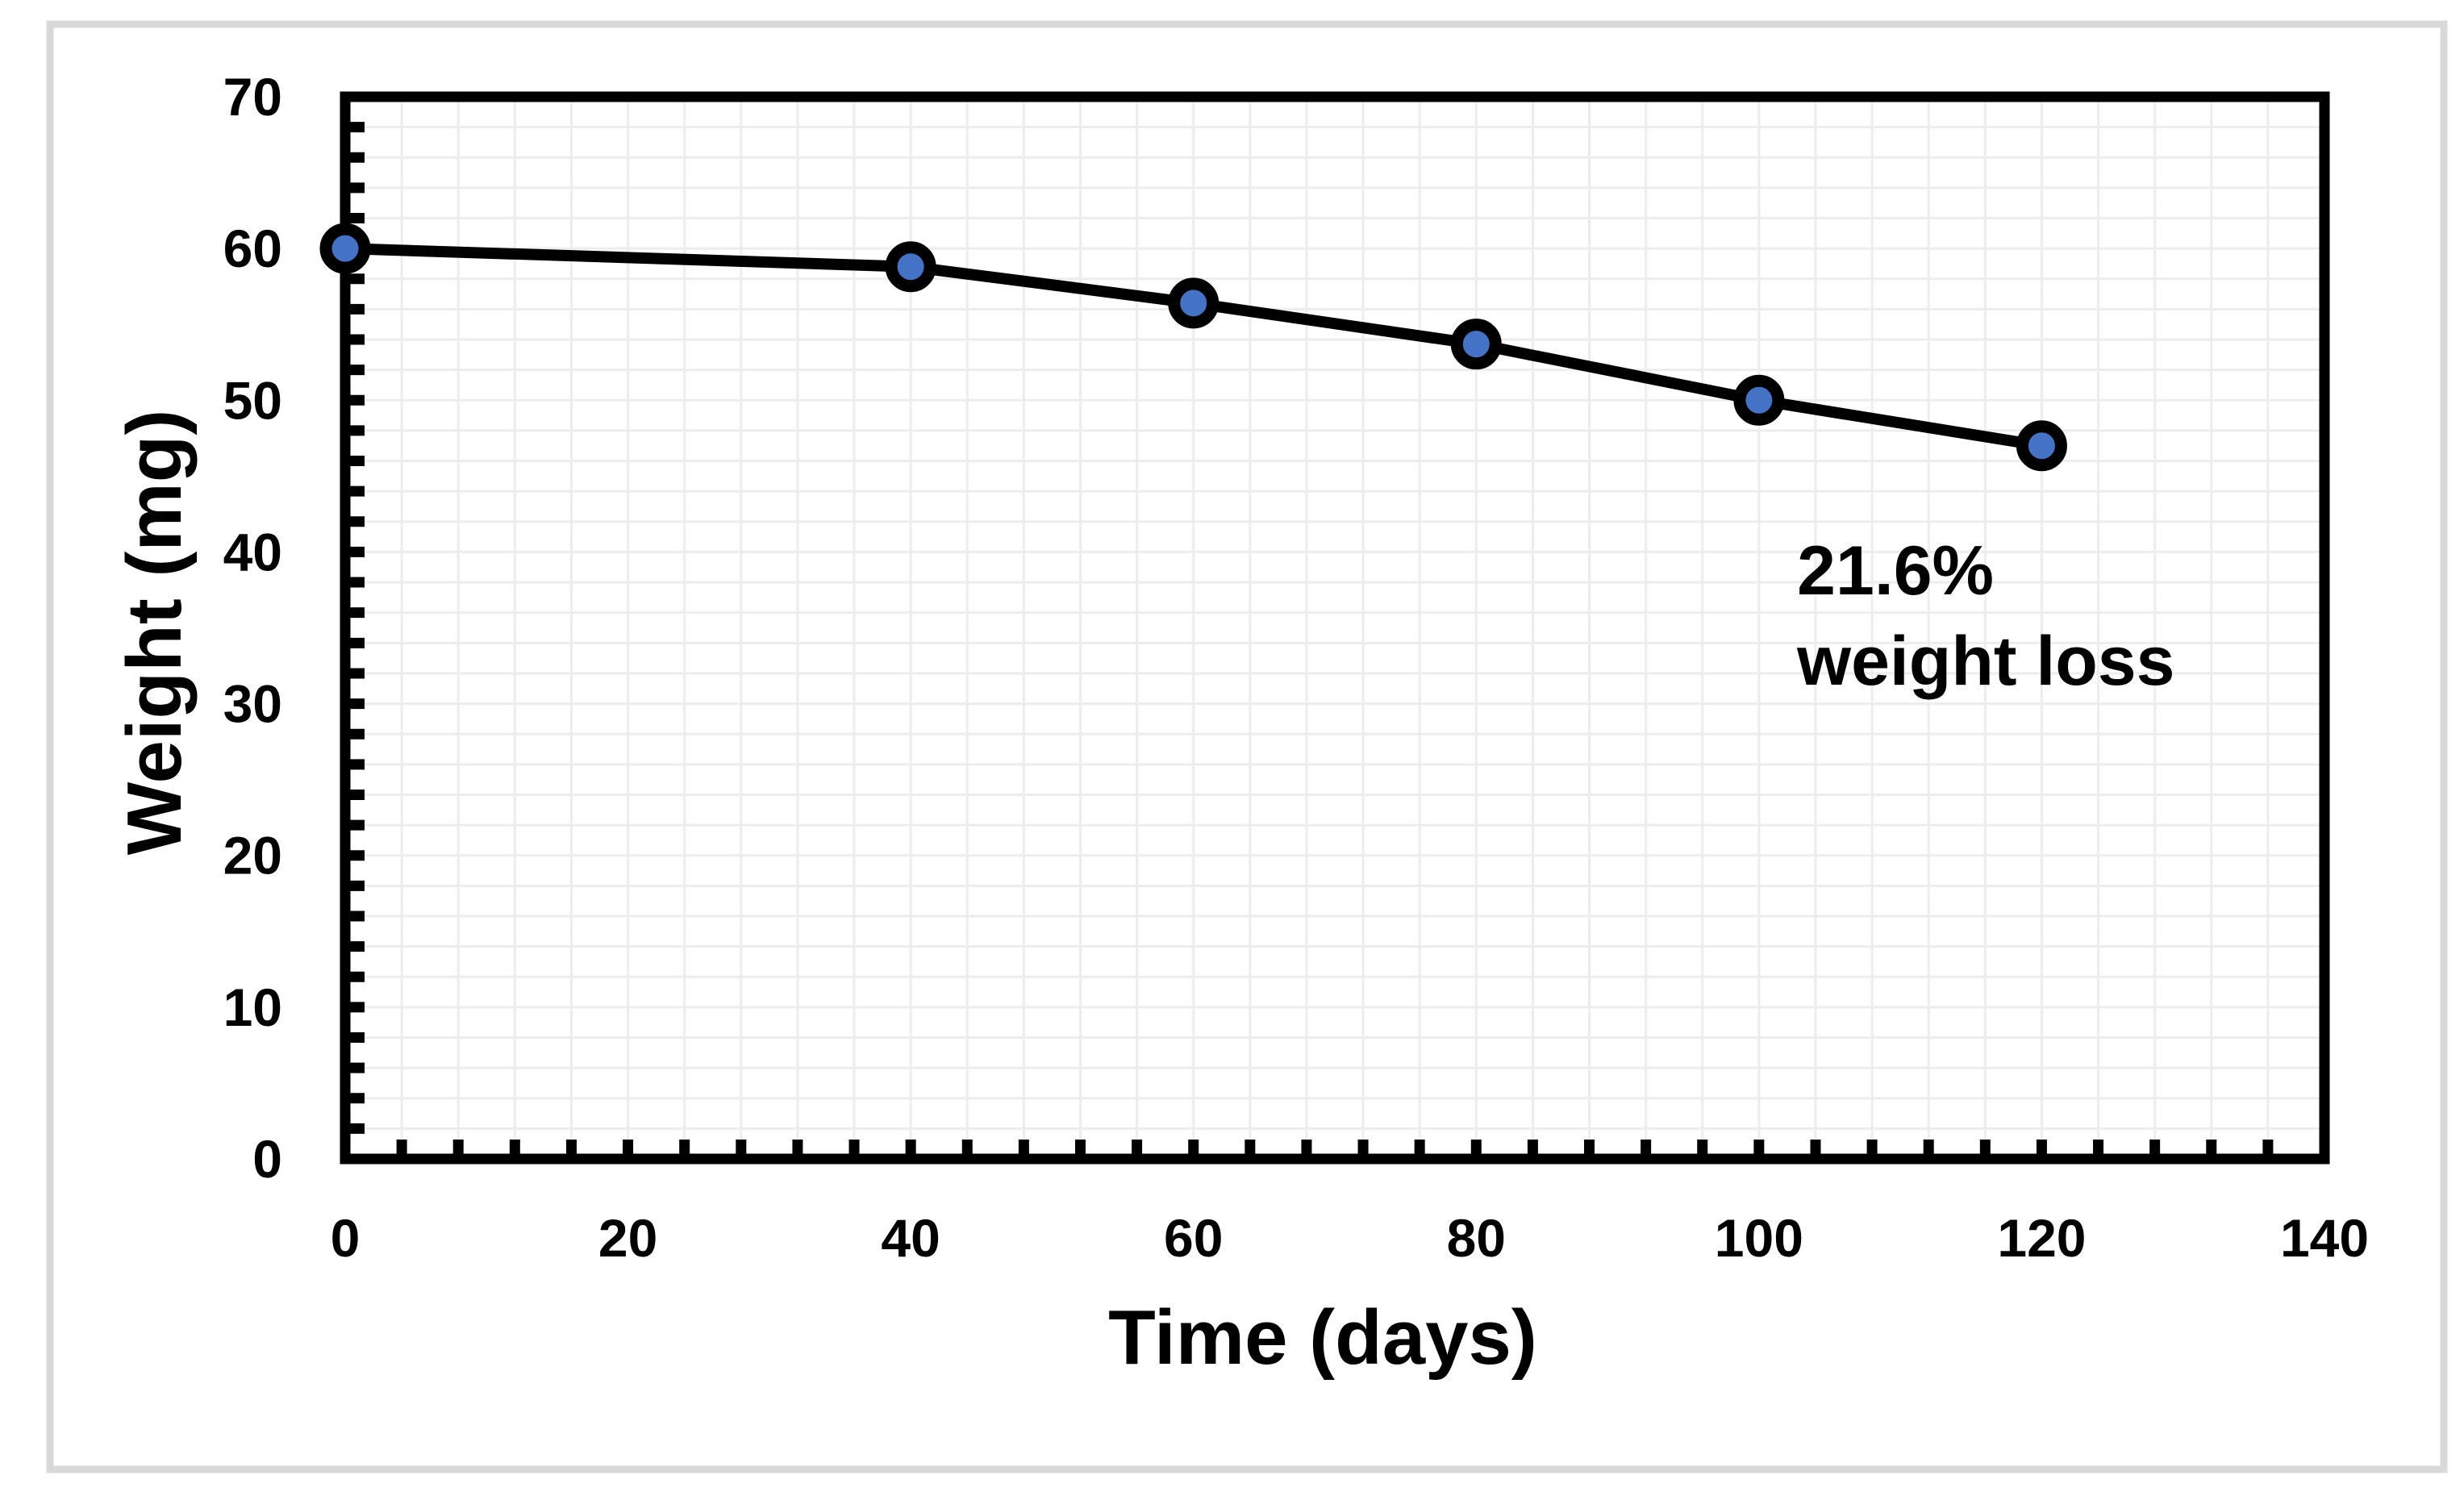 The width and height of the screenshot is (2464, 1496). Describe the element at coordinates (252, 1007) in the screenshot. I see `y-tick-label: 10` at that location.